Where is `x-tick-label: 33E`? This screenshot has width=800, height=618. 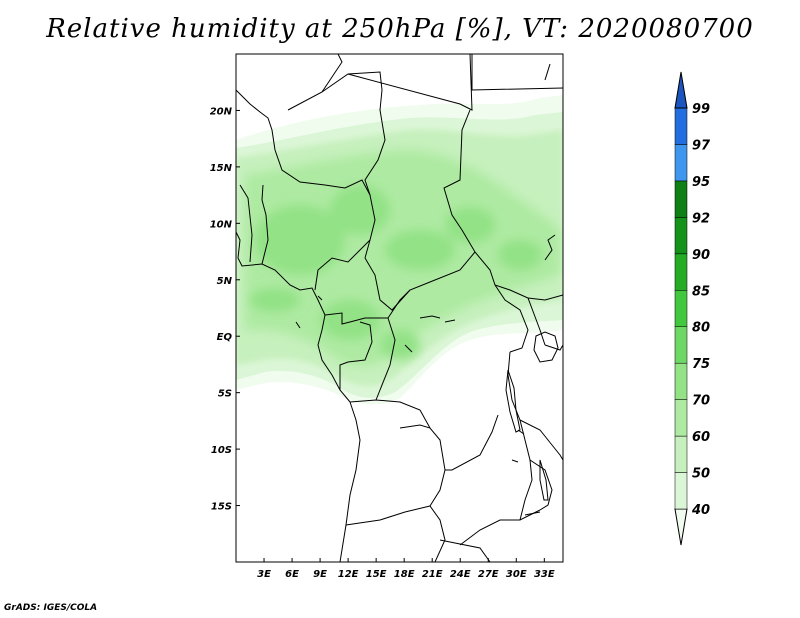
x-tick-label: 33E is located at coordinates (544, 574).